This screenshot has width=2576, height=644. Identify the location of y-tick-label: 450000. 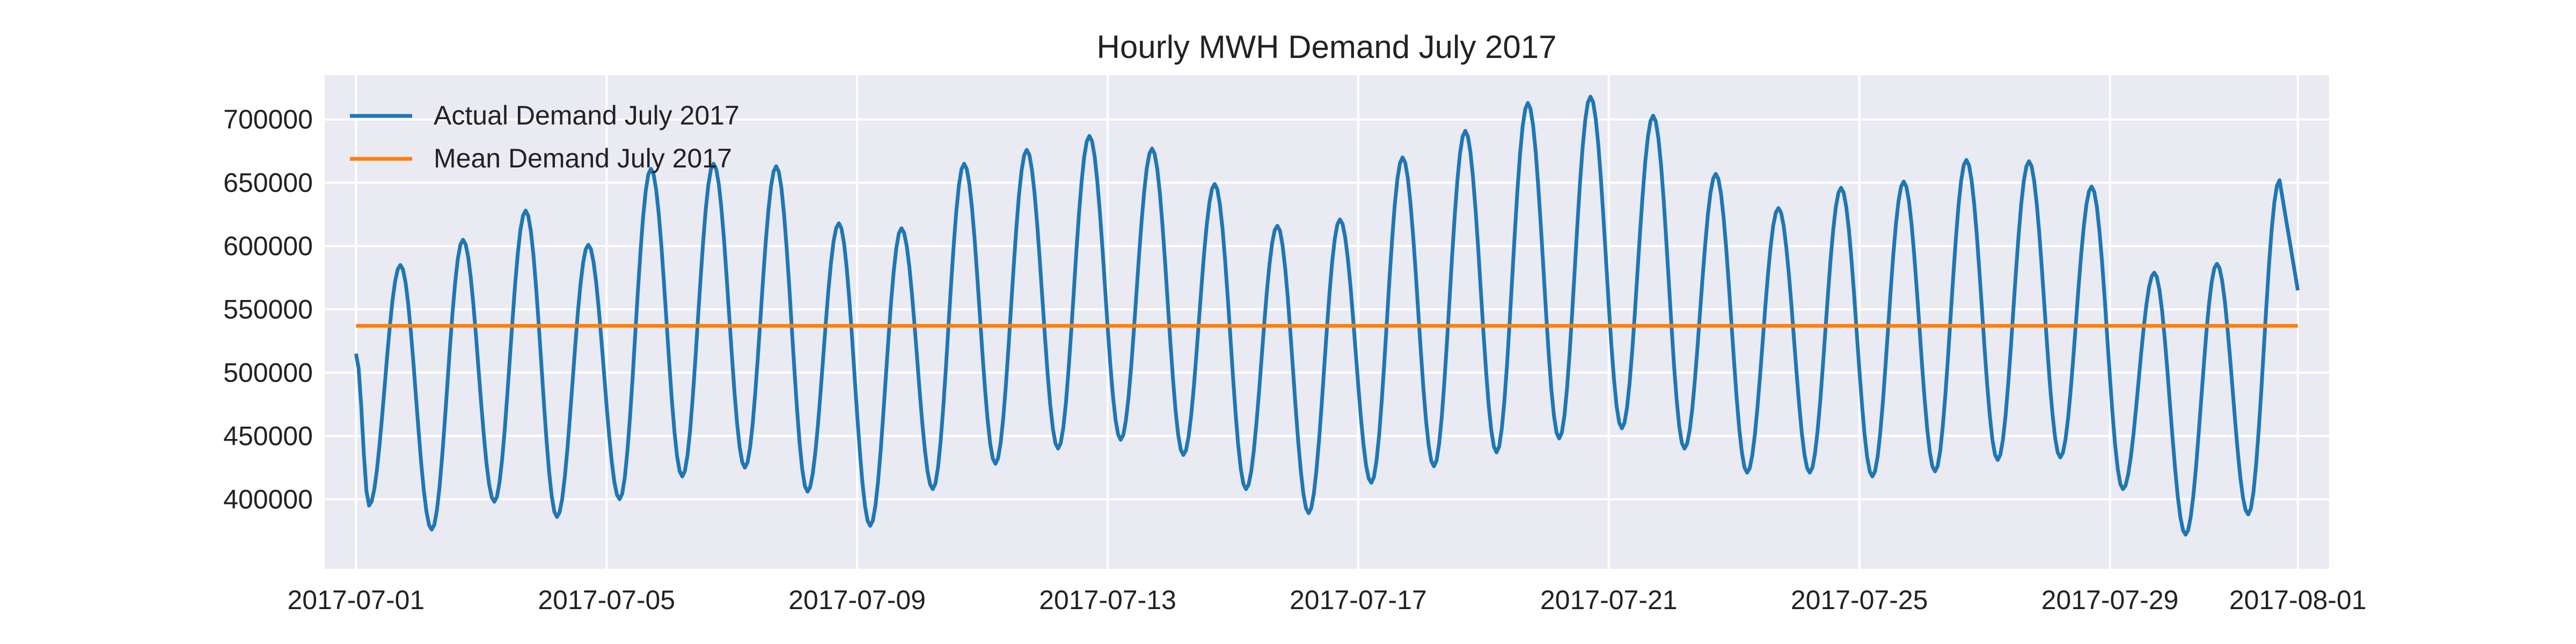
(268, 436).